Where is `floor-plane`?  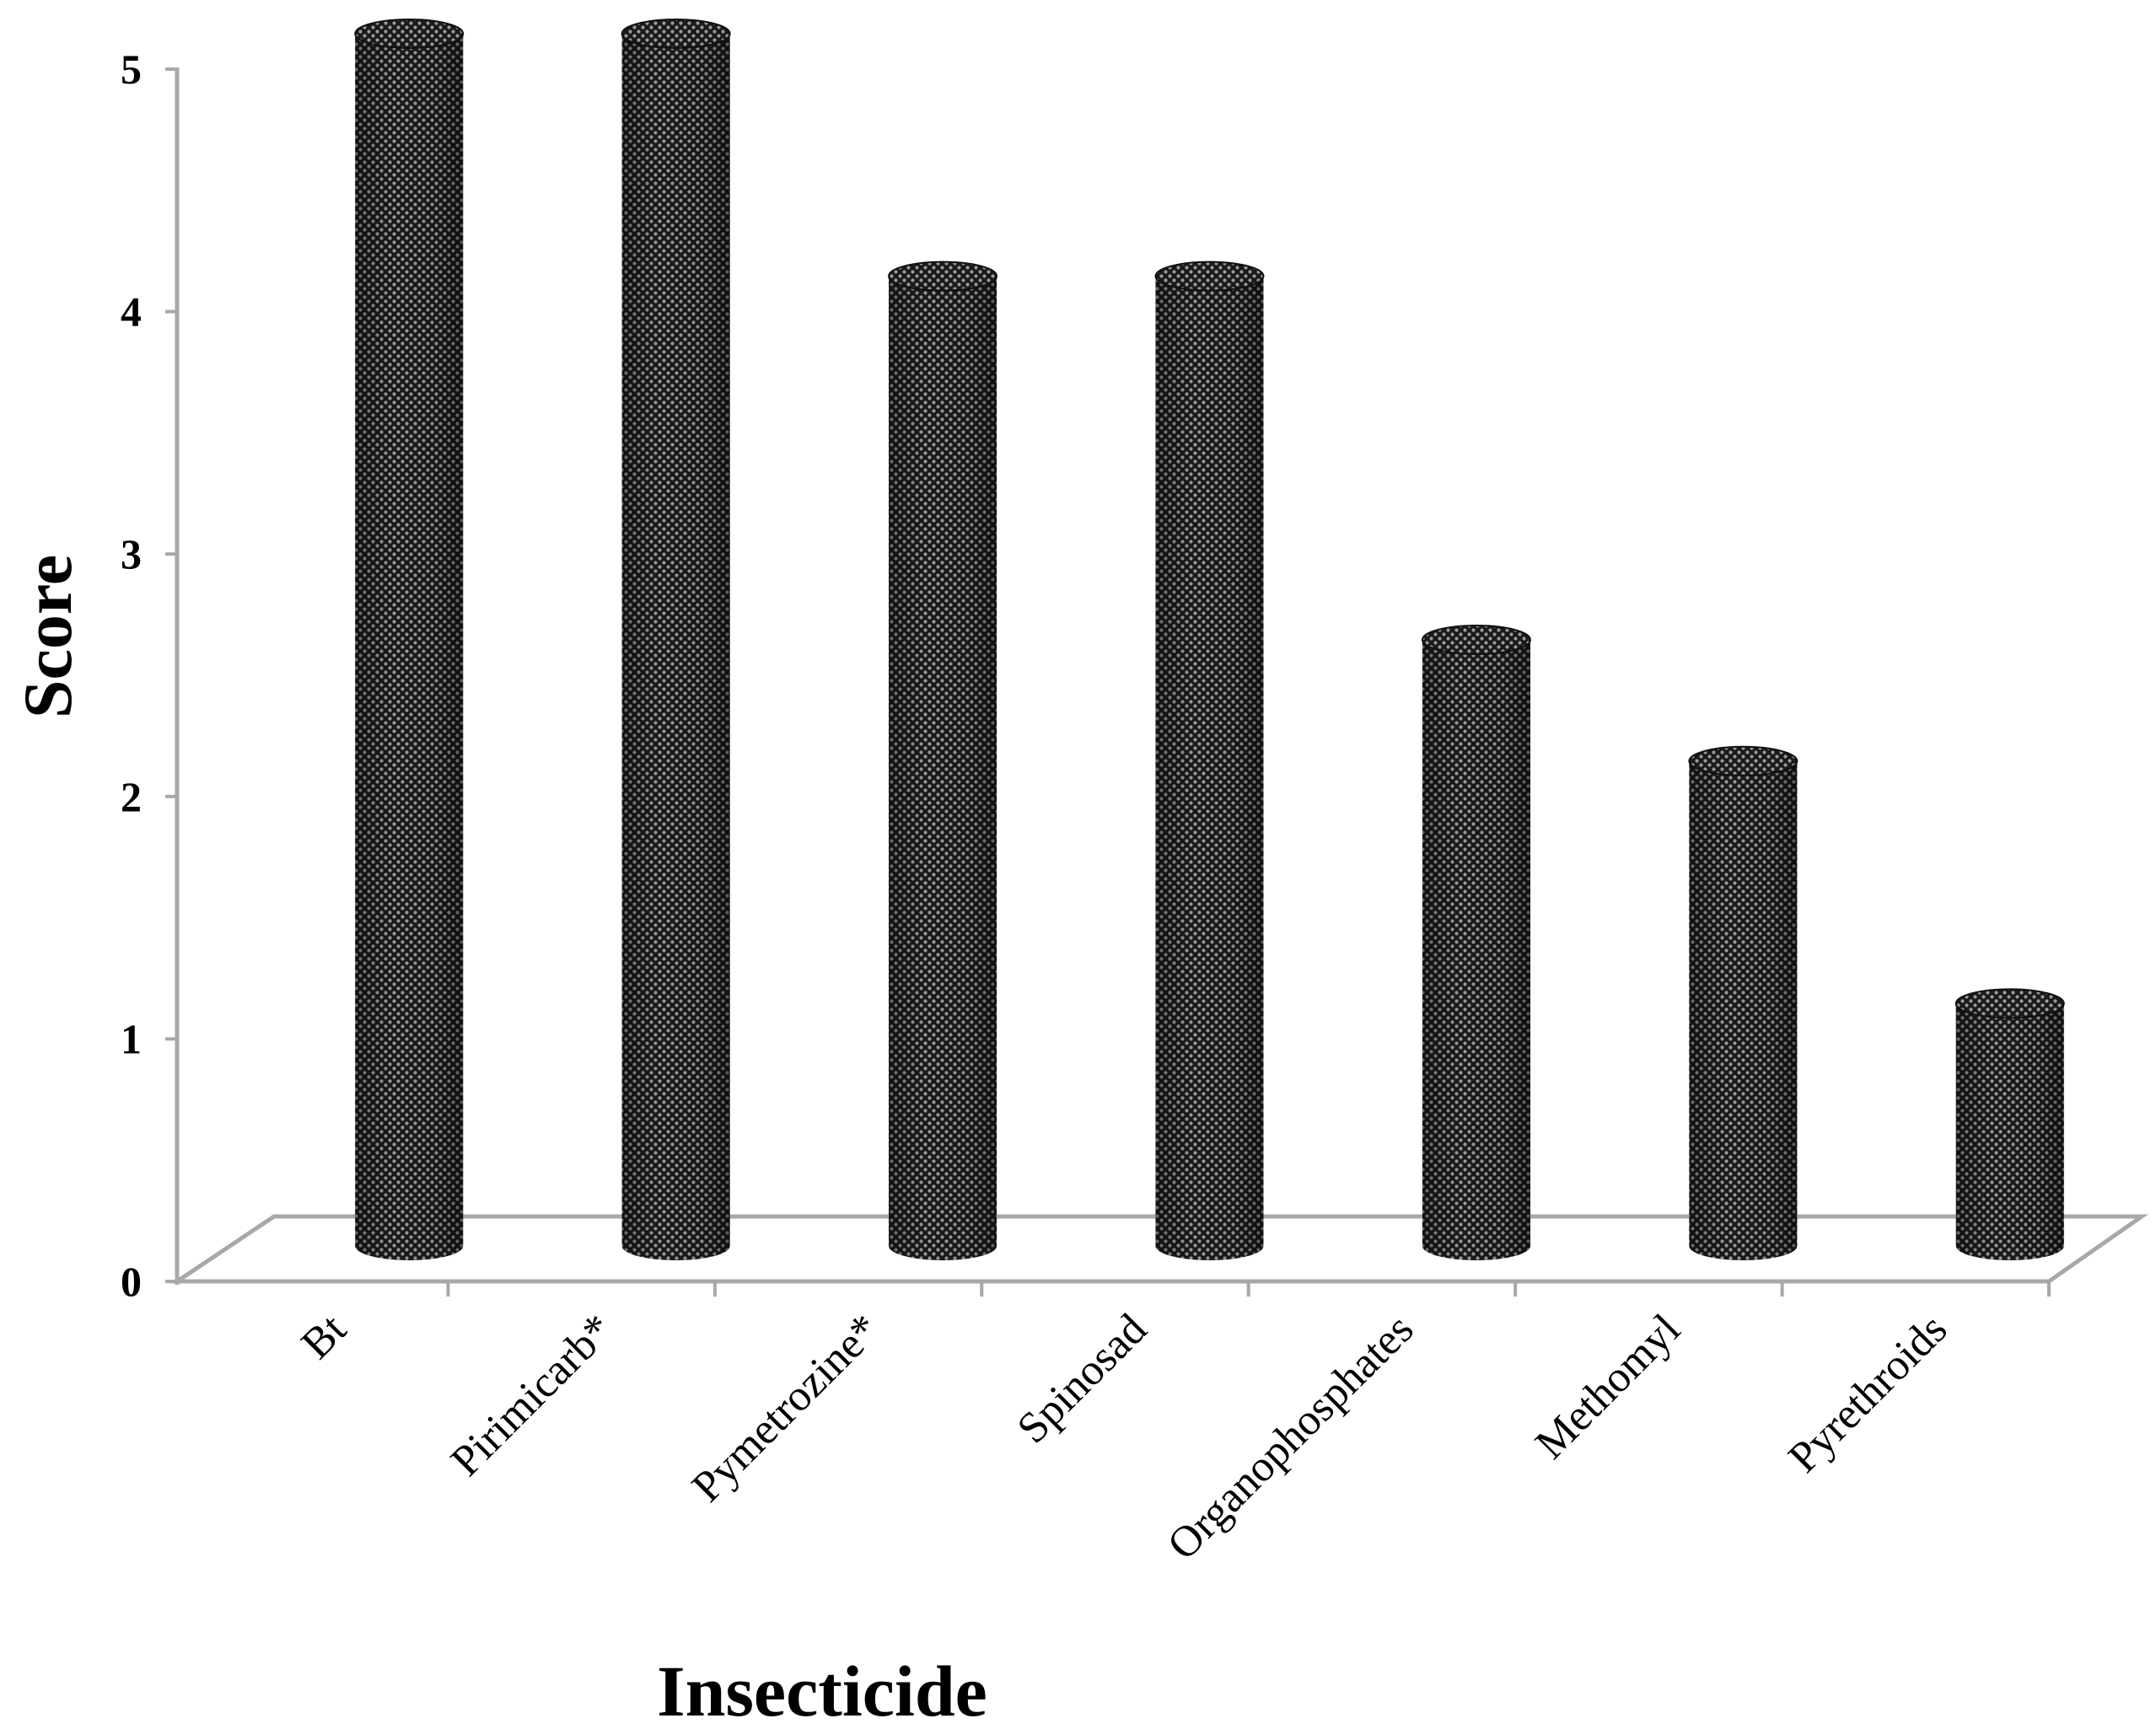
floor-plane is located at coordinates (1158, 1249).